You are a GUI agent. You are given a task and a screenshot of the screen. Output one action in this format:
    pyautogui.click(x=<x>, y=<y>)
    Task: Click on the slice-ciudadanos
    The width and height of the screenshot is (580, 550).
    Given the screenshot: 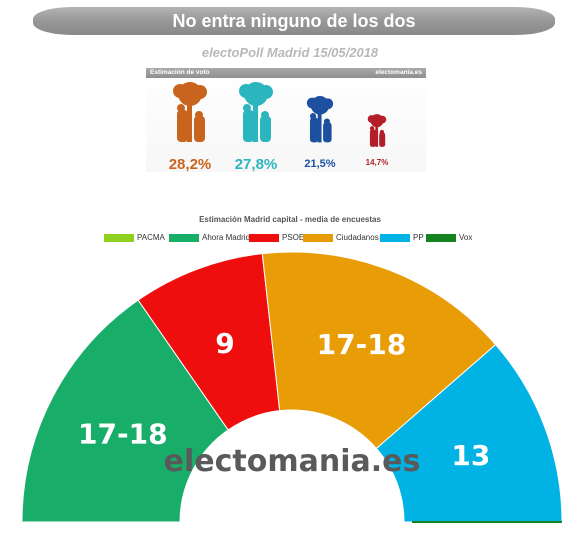 What is the action you would take?
    pyautogui.click(x=379, y=350)
    